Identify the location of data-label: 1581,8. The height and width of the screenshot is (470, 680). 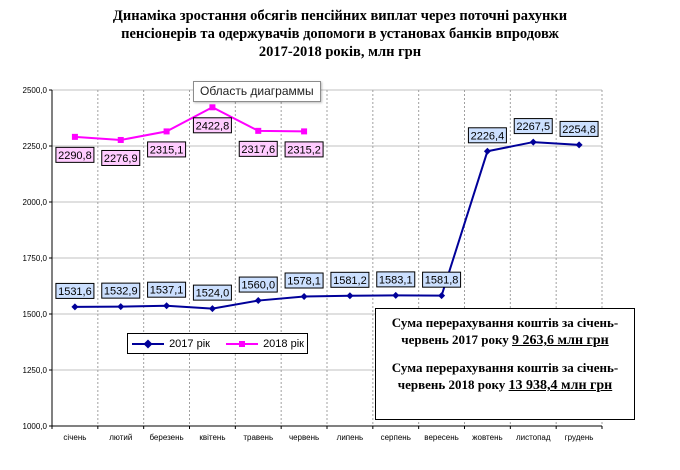
(442, 281).